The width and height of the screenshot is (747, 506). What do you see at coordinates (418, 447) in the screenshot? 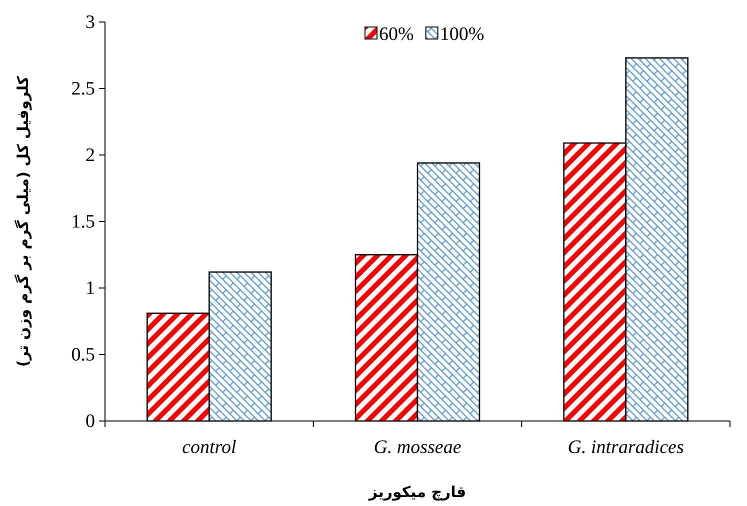
I see `x-tick-label: G. mosseae` at bounding box center [418, 447].